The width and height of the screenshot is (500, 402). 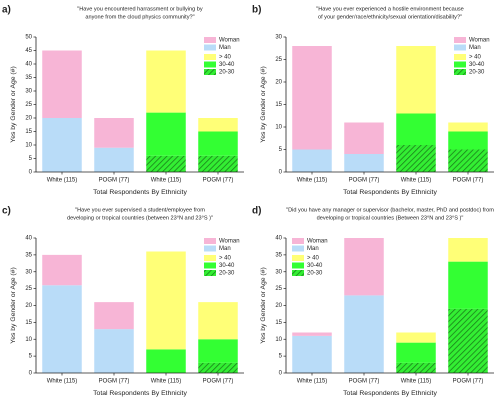 I want to click on panel-label: d), so click(x=256, y=211).